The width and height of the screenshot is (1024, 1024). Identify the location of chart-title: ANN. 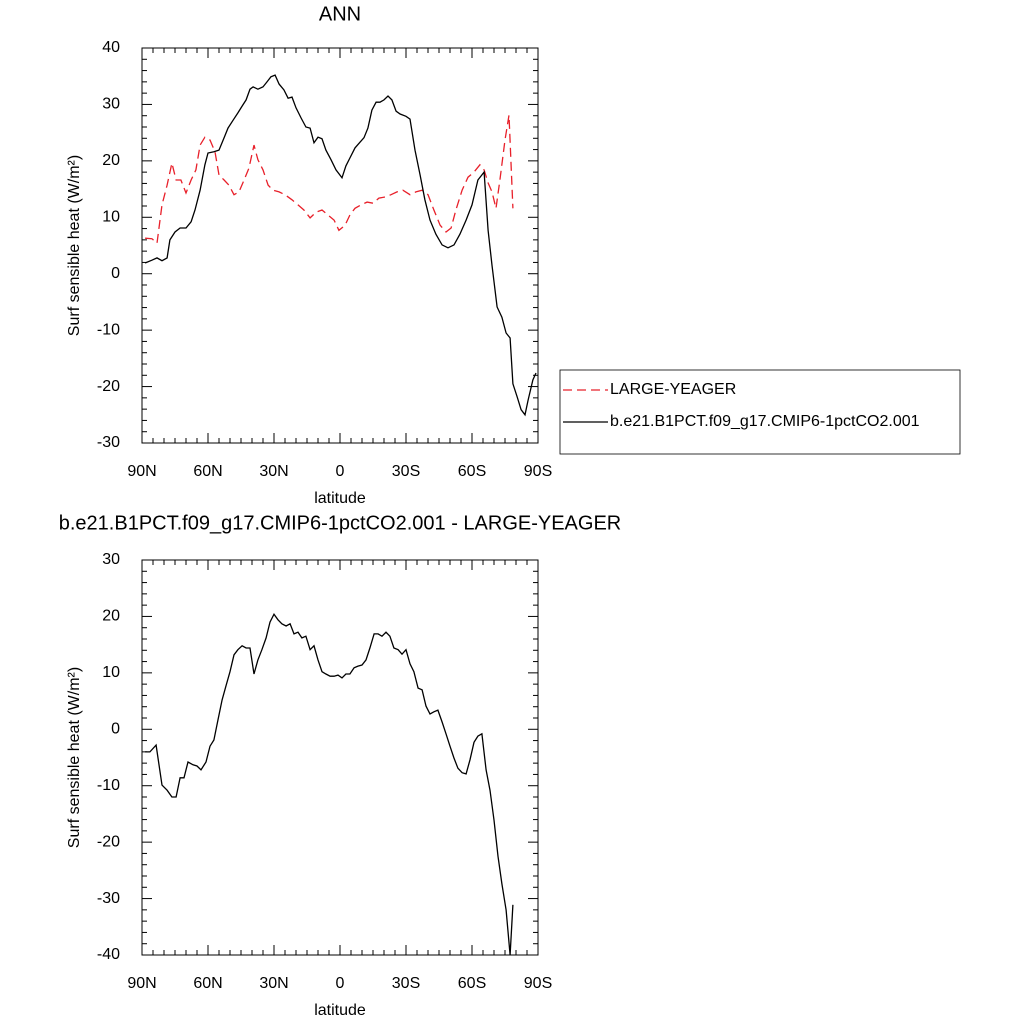
(340, 14).